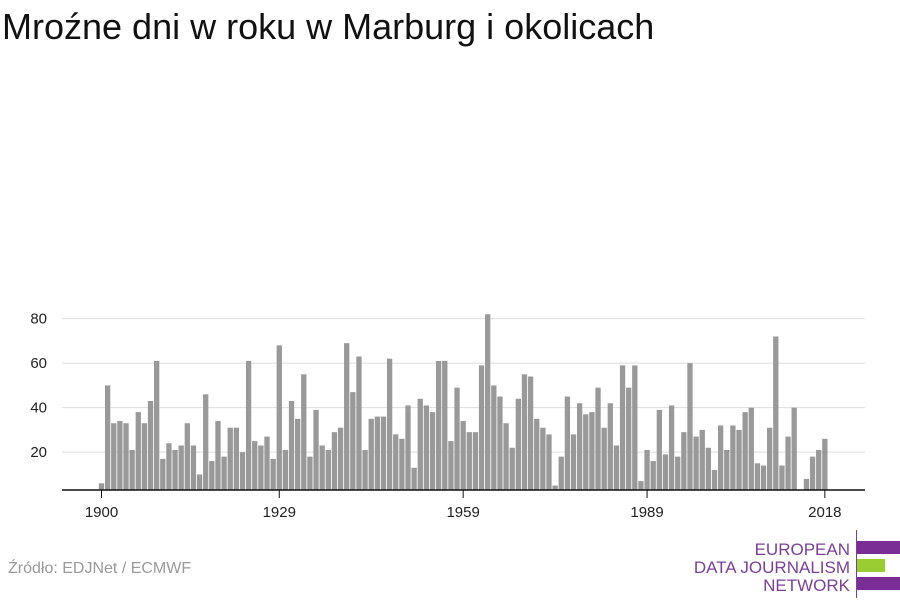 This screenshot has width=900, height=600. What do you see at coordinates (328, 469) in the screenshot?
I see `bar-1937` at bounding box center [328, 469].